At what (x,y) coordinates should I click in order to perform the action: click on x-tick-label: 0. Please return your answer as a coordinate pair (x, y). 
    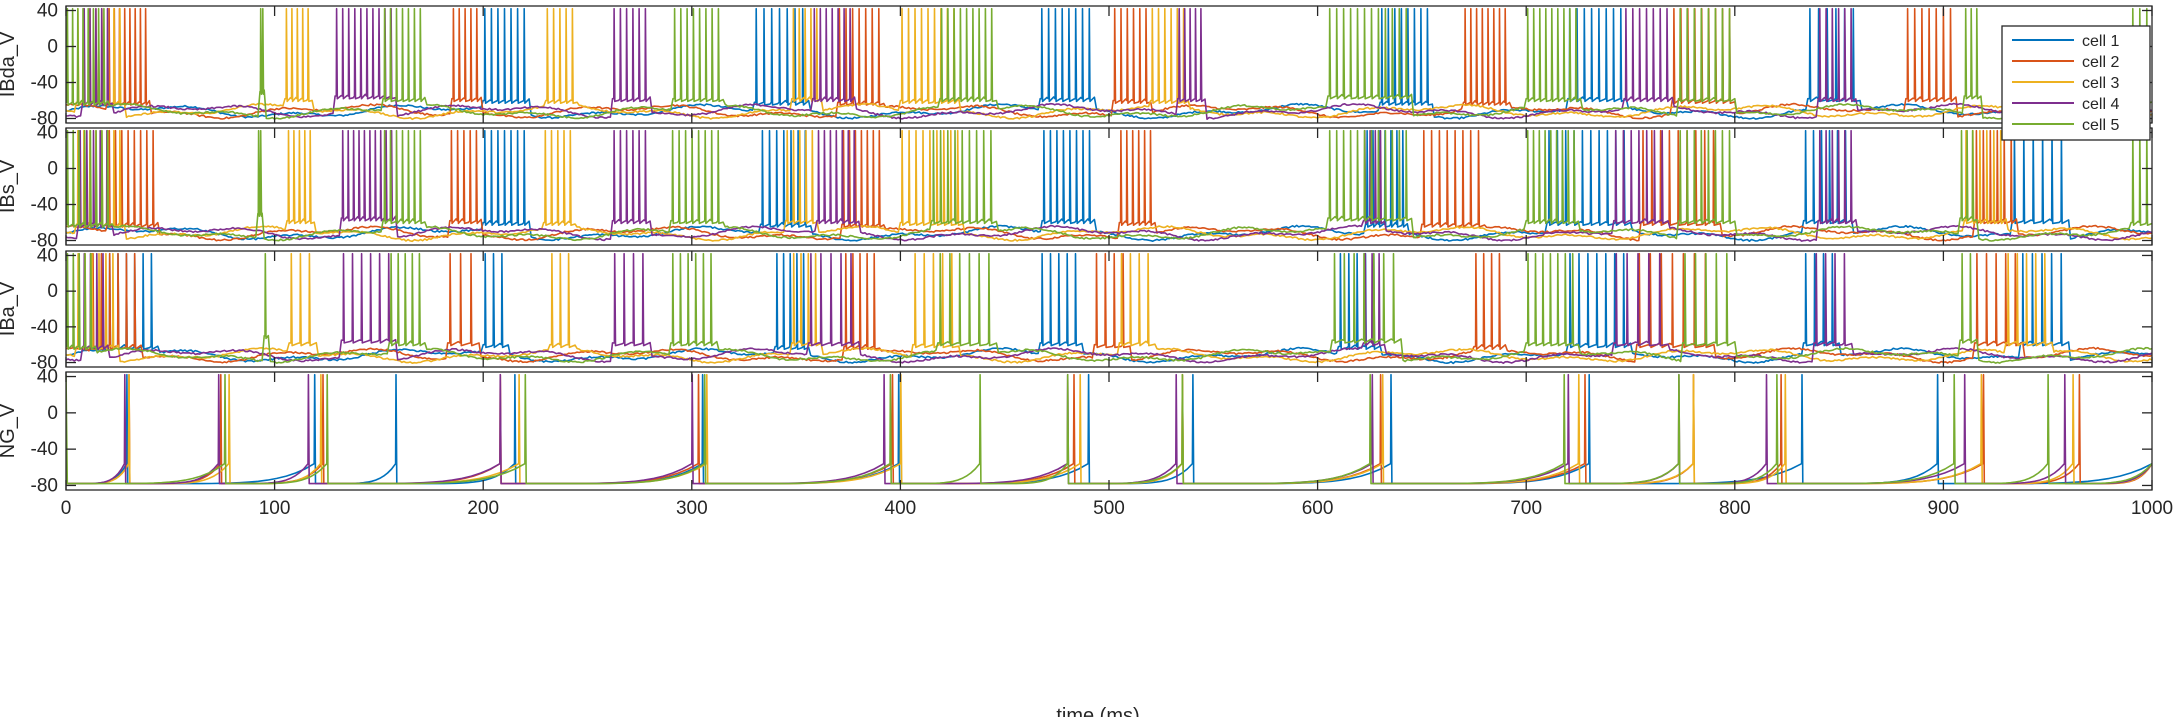
    Looking at the image, I should click on (66, 508).